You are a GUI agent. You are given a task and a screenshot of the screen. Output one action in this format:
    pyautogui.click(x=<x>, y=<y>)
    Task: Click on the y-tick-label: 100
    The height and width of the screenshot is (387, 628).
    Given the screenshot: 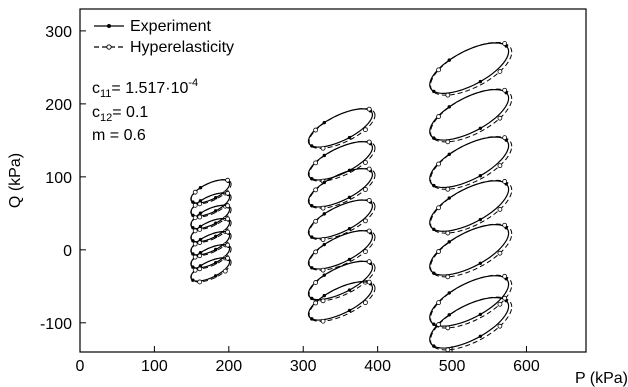 What is the action you would take?
    pyautogui.click(x=58, y=178)
    